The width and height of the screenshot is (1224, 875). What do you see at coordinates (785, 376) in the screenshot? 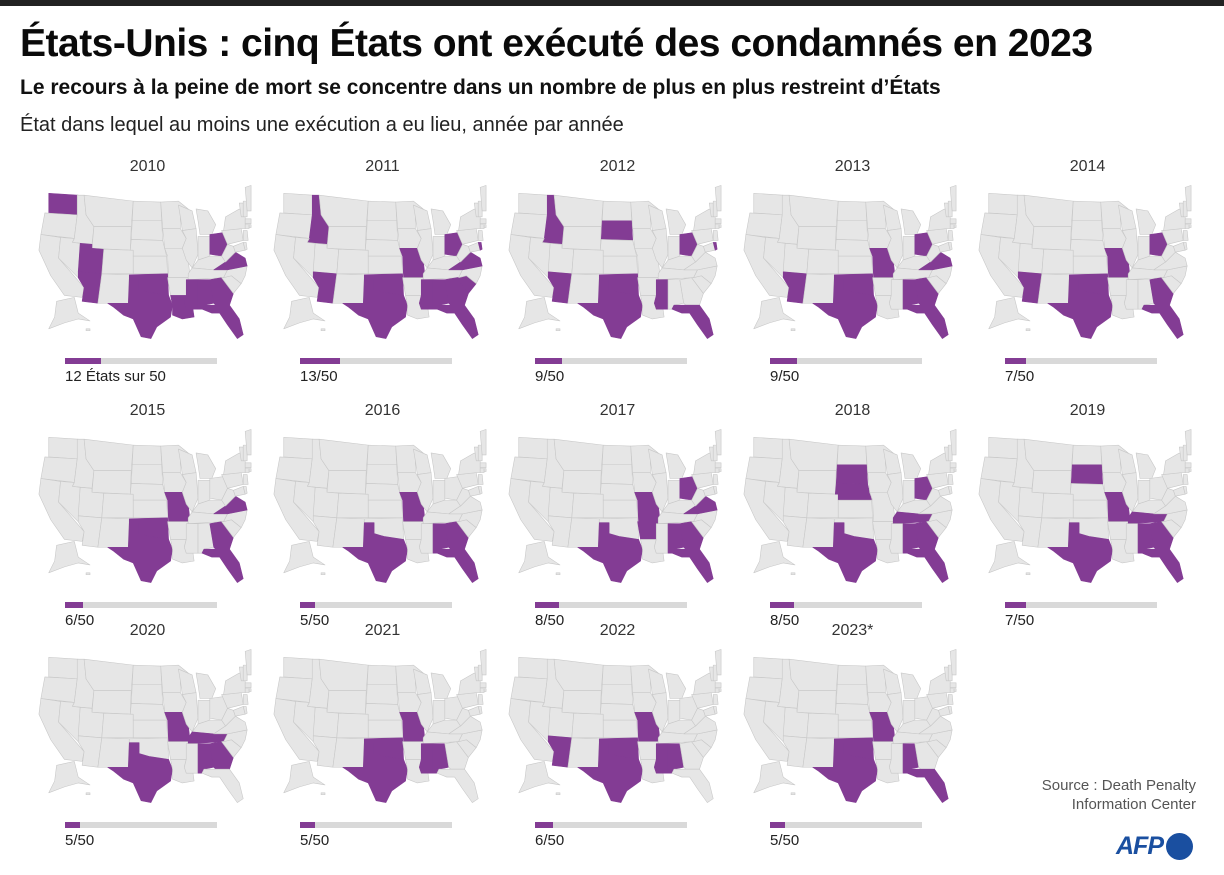
I see `count-label: 9/50` at bounding box center [785, 376].